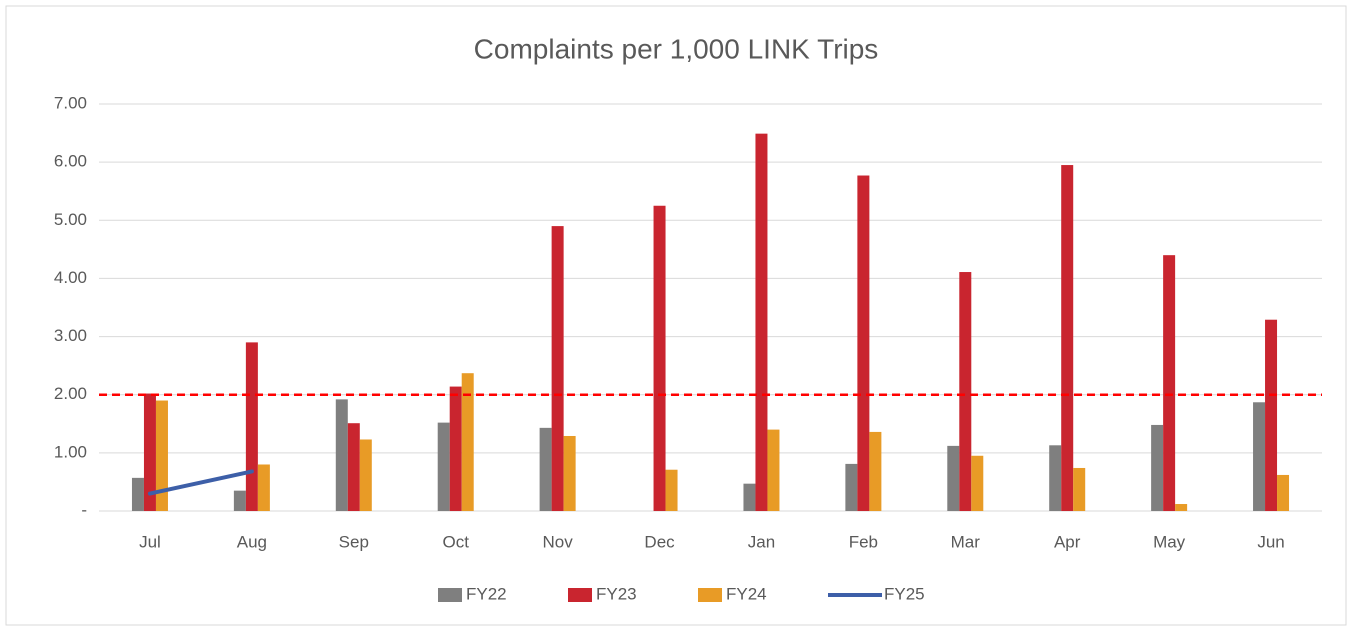 The width and height of the screenshot is (1352, 631). I want to click on y-tick-label: 4.00, so click(70, 277).